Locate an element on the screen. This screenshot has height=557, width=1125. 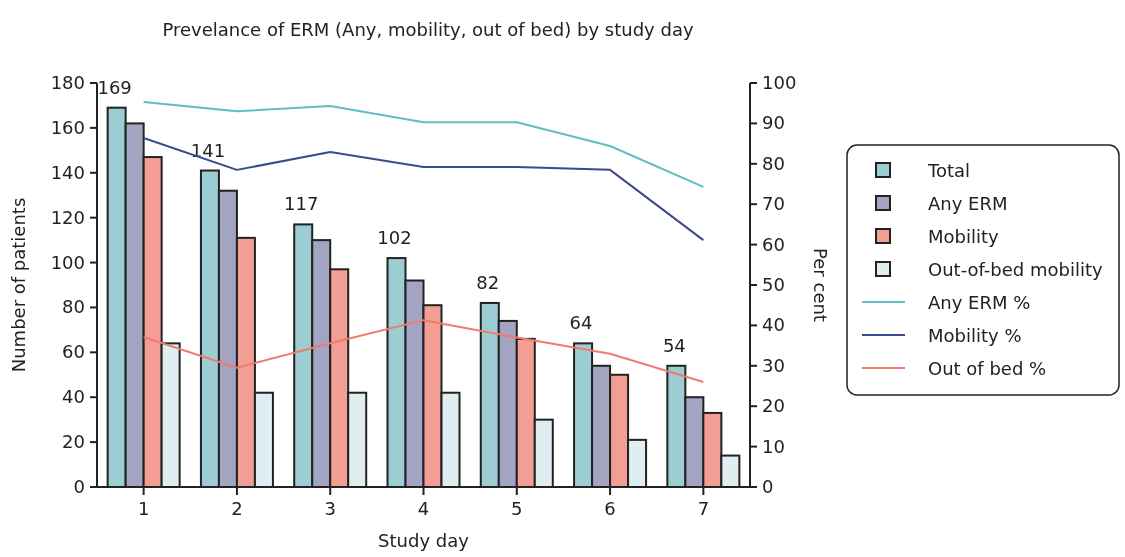
y-axis-title: Number of patients is located at coordinates (18, 285).